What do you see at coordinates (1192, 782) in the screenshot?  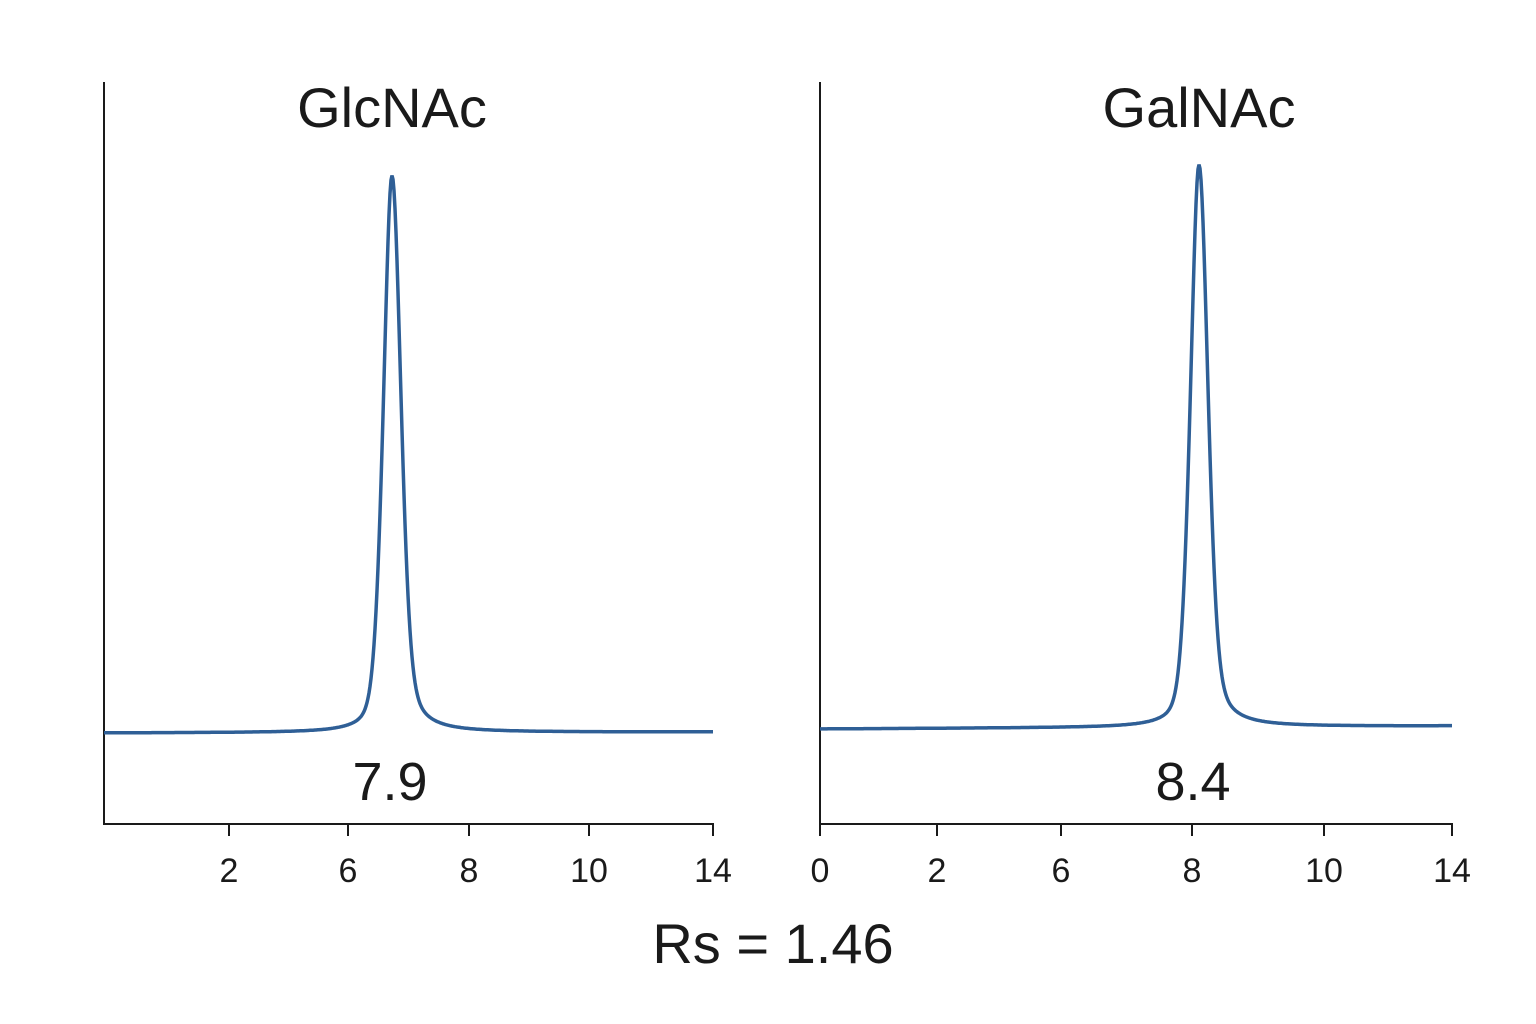 I see `peak-annotation: 8.4` at bounding box center [1192, 782].